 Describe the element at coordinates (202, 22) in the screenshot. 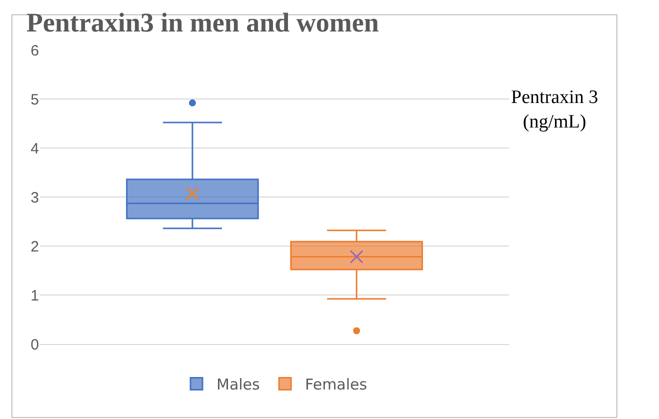

I see `chart-title: Pentraxin3 in men and women` at that location.